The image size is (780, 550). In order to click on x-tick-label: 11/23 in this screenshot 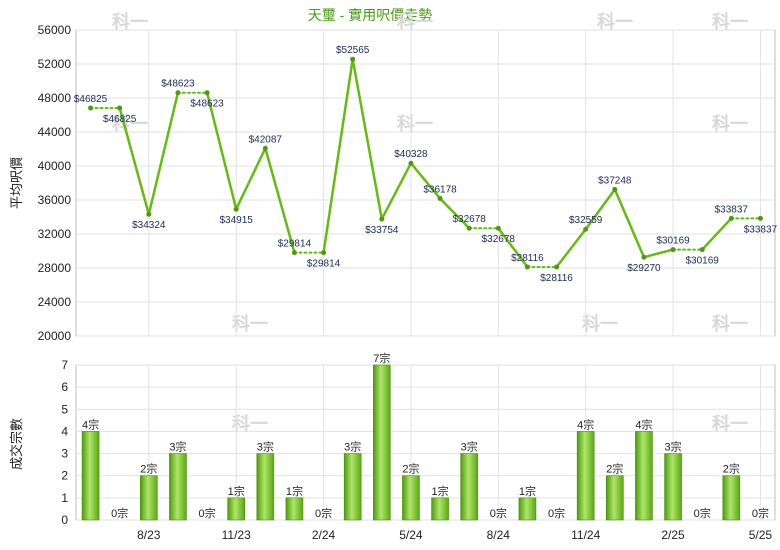, I will do `click(236, 535)`.